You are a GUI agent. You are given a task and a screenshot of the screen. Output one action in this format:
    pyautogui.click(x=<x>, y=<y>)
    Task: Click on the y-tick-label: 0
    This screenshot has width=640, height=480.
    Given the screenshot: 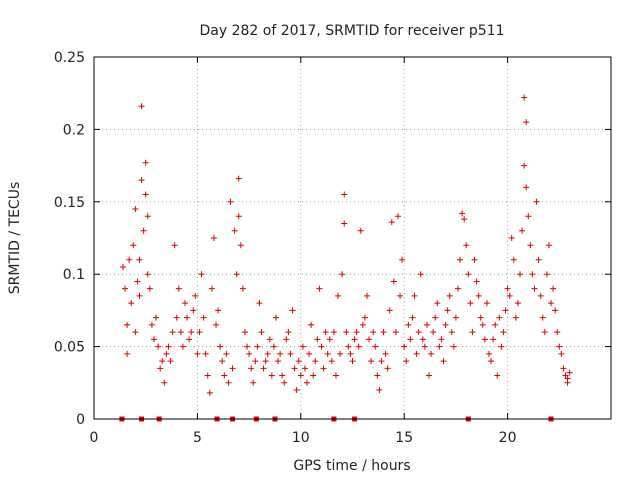 What is the action you would take?
    pyautogui.click(x=80, y=420)
    